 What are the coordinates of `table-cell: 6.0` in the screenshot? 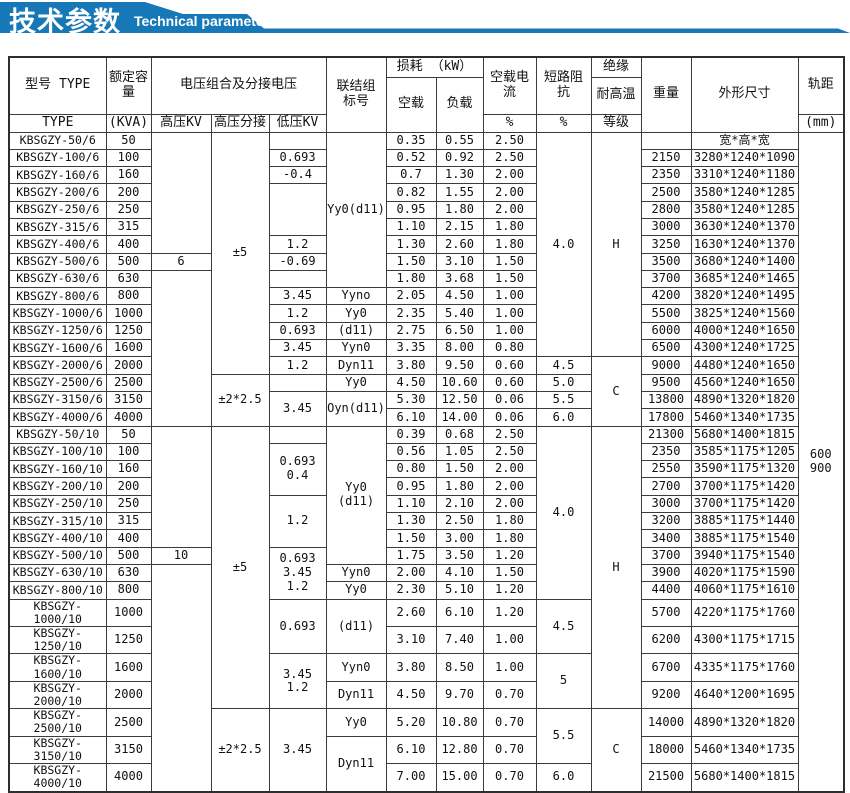 It's located at (563, 778).